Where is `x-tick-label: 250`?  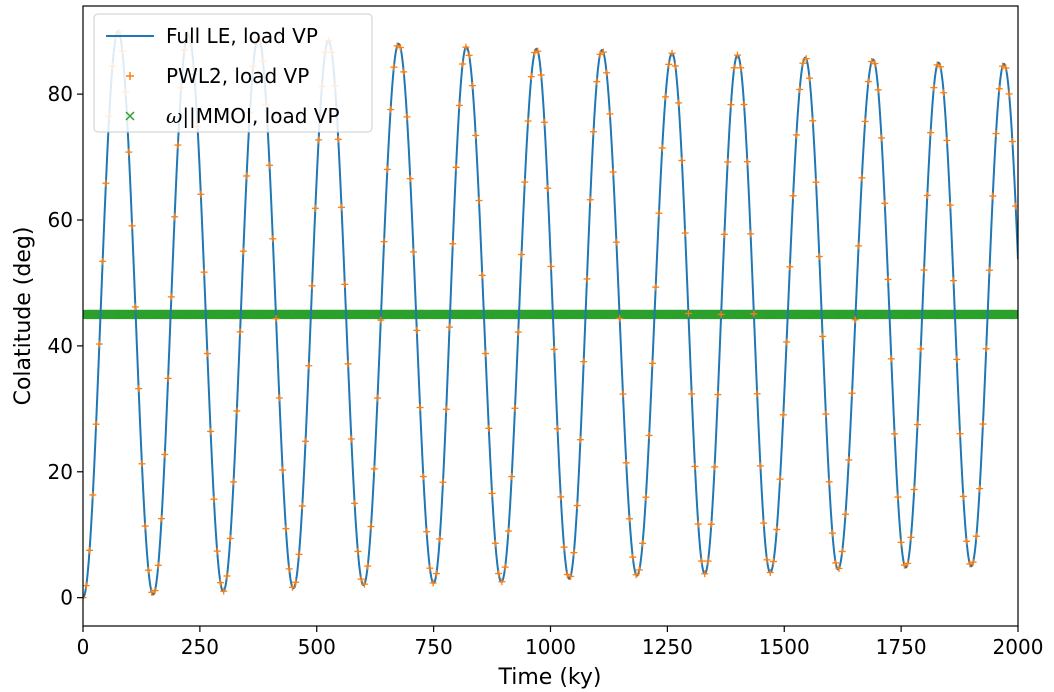
x-tick-label: 250 is located at coordinates (200, 647).